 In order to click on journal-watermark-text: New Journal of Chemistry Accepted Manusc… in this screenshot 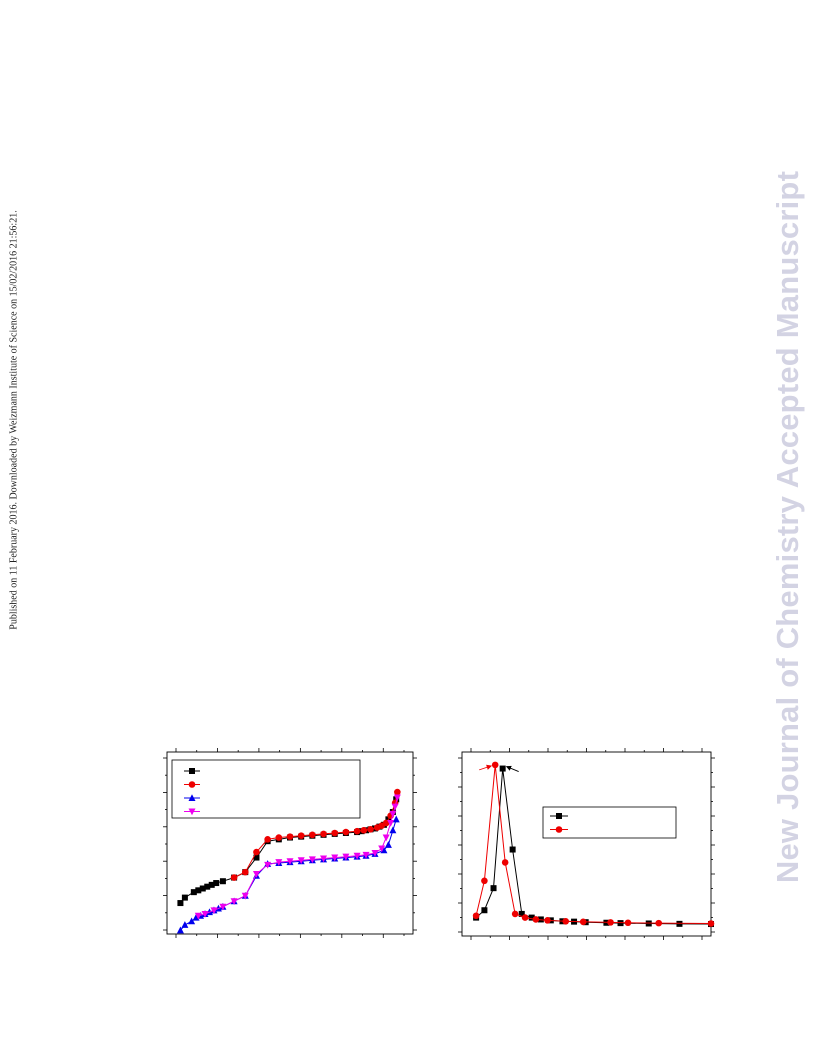, I will do `click(787, 527)`.